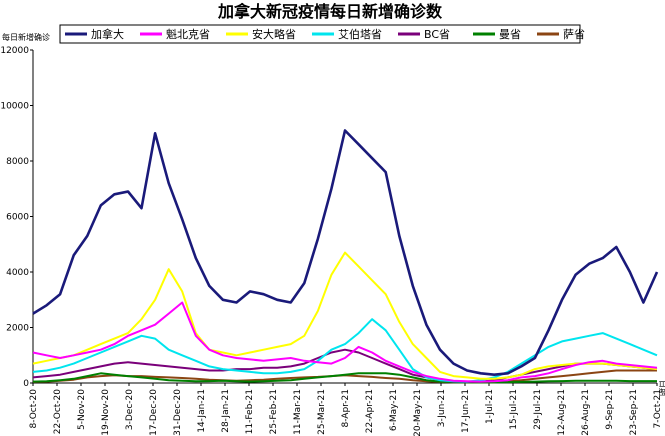 Image resolution: width=665 pixels, height=436 pixels. I want to click on legend-item: BC省, so click(424, 34).